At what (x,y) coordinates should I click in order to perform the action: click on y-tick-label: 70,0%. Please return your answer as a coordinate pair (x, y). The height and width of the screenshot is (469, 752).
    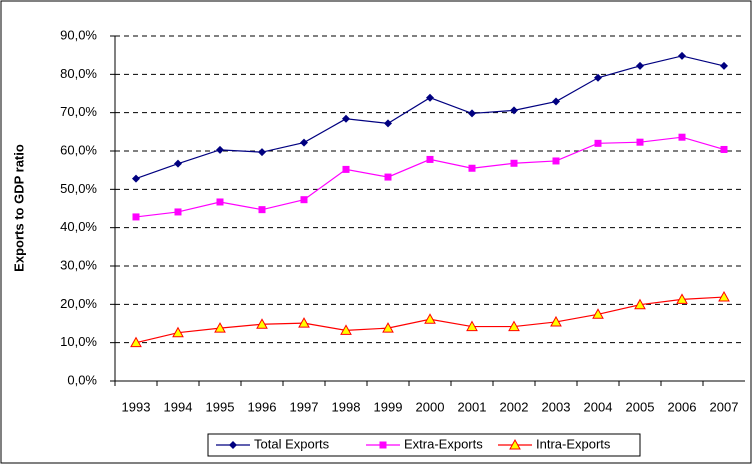
    Looking at the image, I should click on (78, 111).